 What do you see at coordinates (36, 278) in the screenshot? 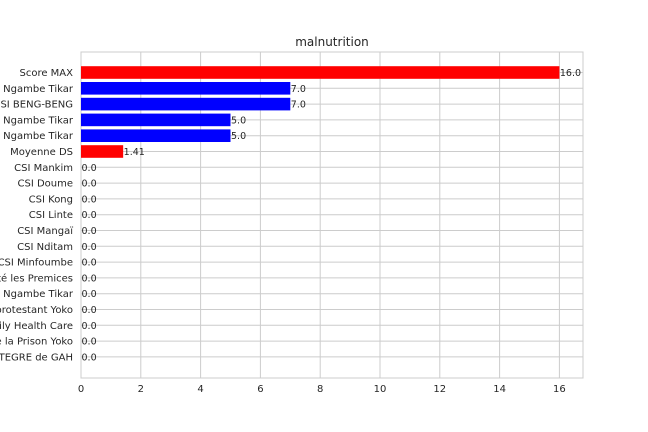
I see `y-tick-label: Centre de Santé les Premices` at bounding box center [36, 278].